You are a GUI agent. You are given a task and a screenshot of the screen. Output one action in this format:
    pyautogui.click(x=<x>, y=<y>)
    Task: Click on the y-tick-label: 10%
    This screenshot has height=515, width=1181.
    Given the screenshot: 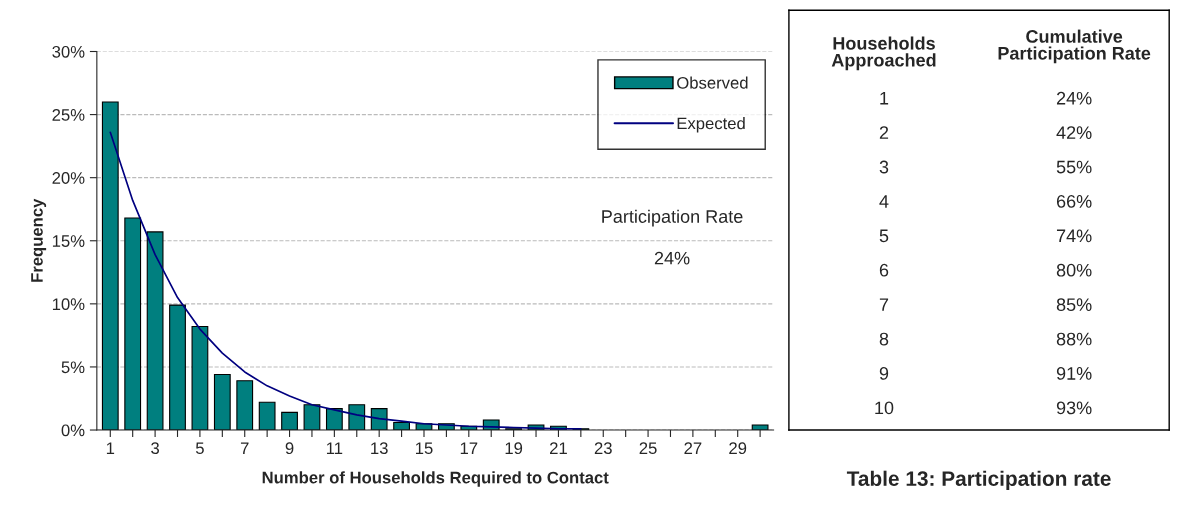 What is the action you would take?
    pyautogui.click(x=68, y=304)
    